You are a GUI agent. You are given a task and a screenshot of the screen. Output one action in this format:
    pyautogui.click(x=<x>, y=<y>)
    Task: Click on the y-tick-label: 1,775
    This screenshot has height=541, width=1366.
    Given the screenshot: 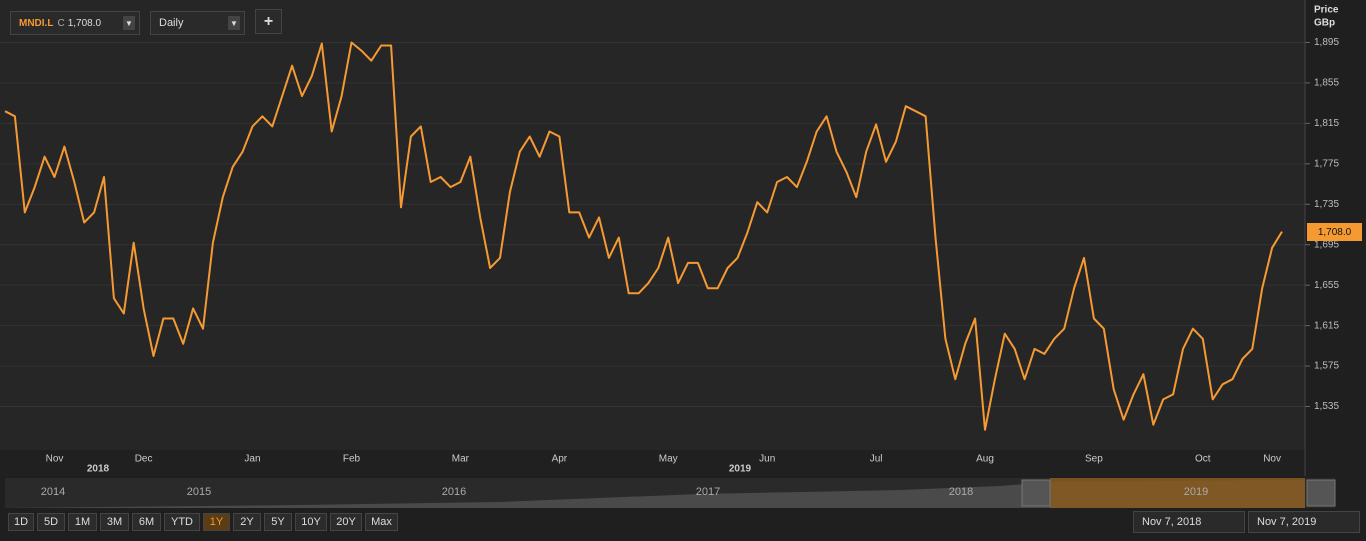 What is the action you would take?
    pyautogui.click(x=1326, y=163)
    